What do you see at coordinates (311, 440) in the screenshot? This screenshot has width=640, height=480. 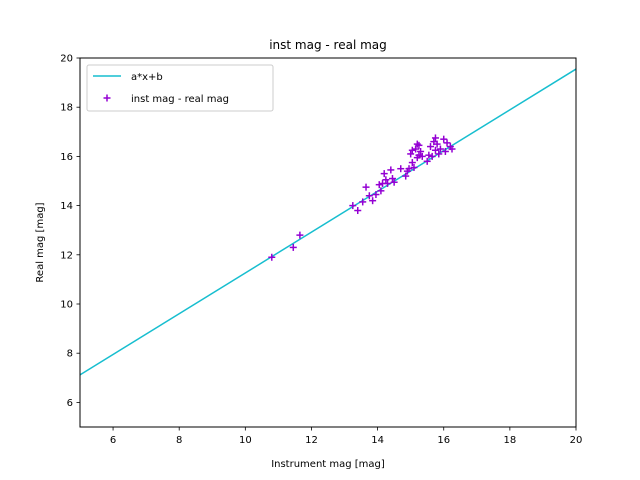 I see `x-tick-label: 12` at bounding box center [311, 440].